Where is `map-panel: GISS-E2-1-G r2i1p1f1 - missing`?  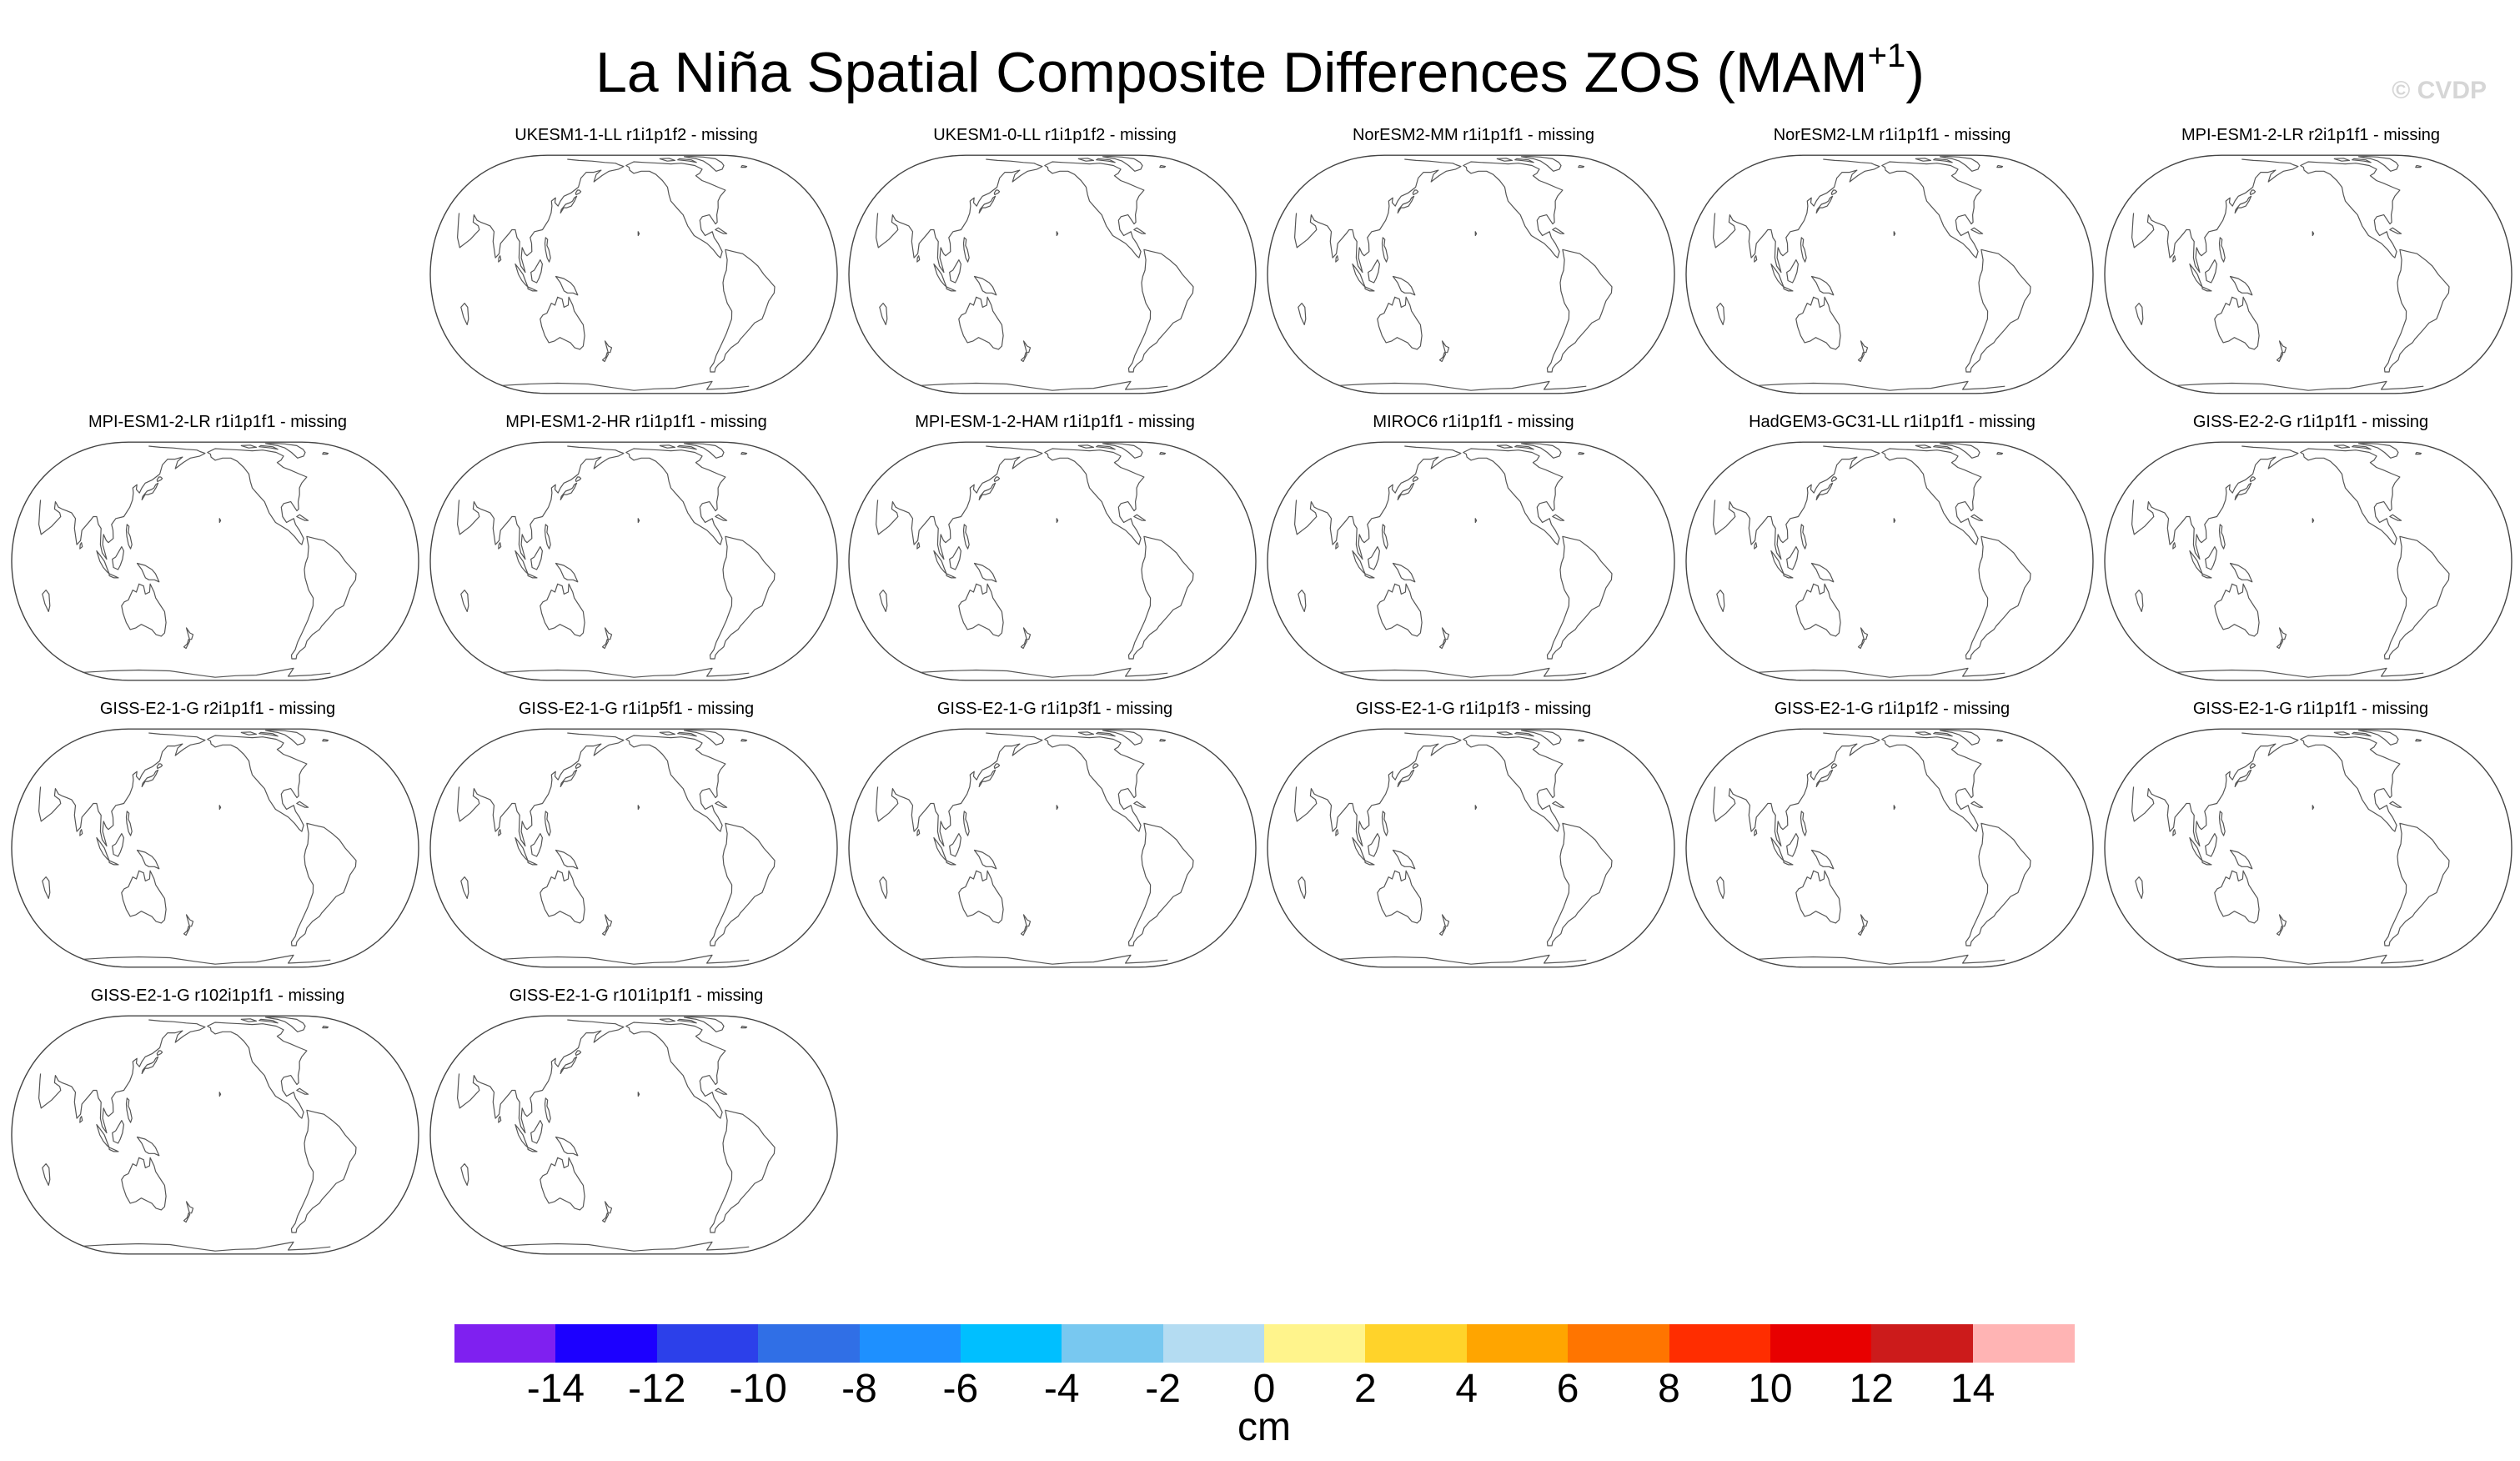
map-panel: GISS-E2-1-G r2i1p1f1 - missing is located at coordinates (217, 834).